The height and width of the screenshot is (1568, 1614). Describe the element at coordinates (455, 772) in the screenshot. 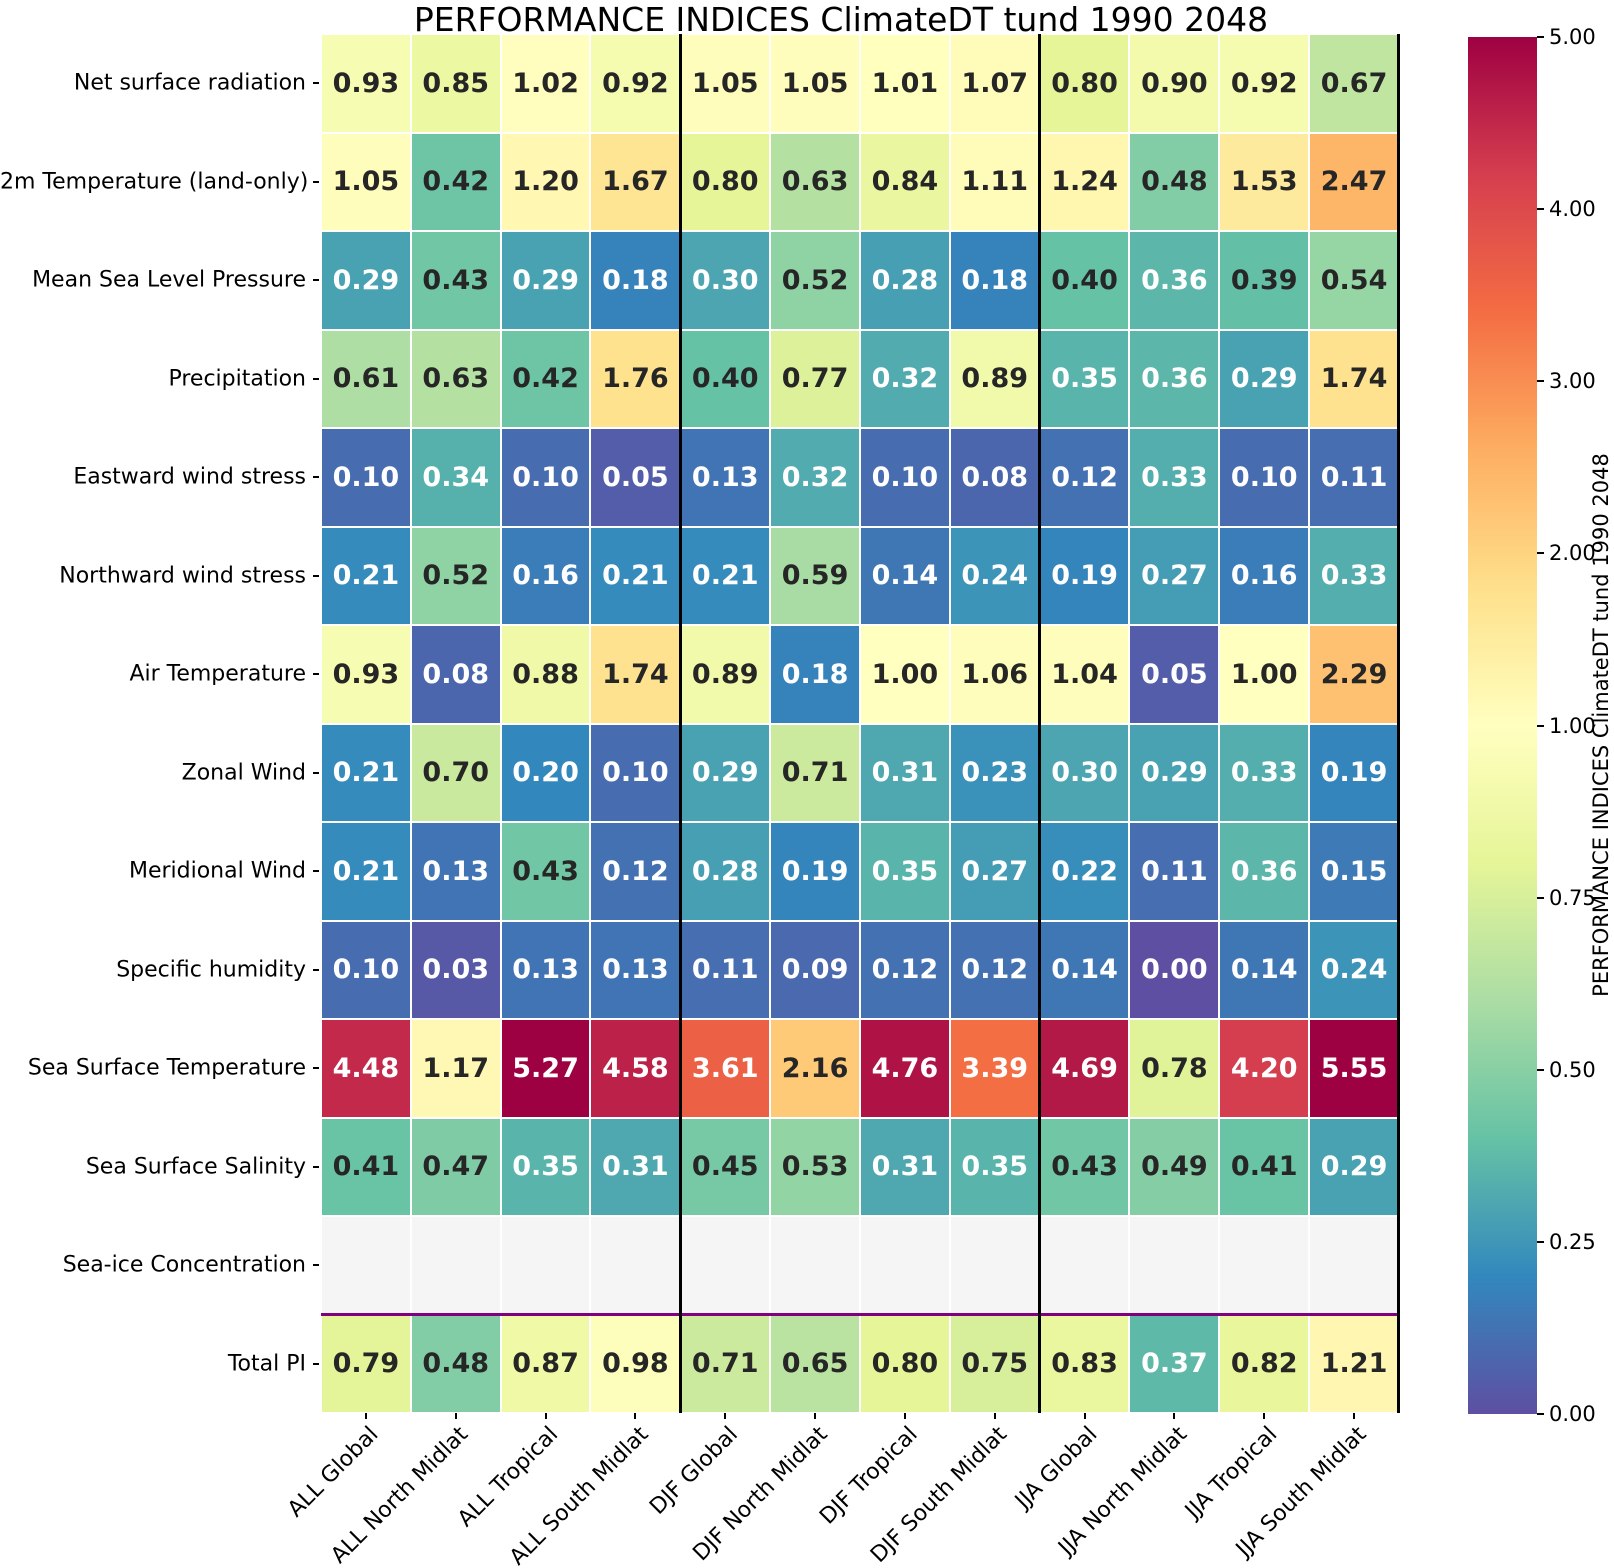

I see `heatmap-cell: 0.70` at that location.